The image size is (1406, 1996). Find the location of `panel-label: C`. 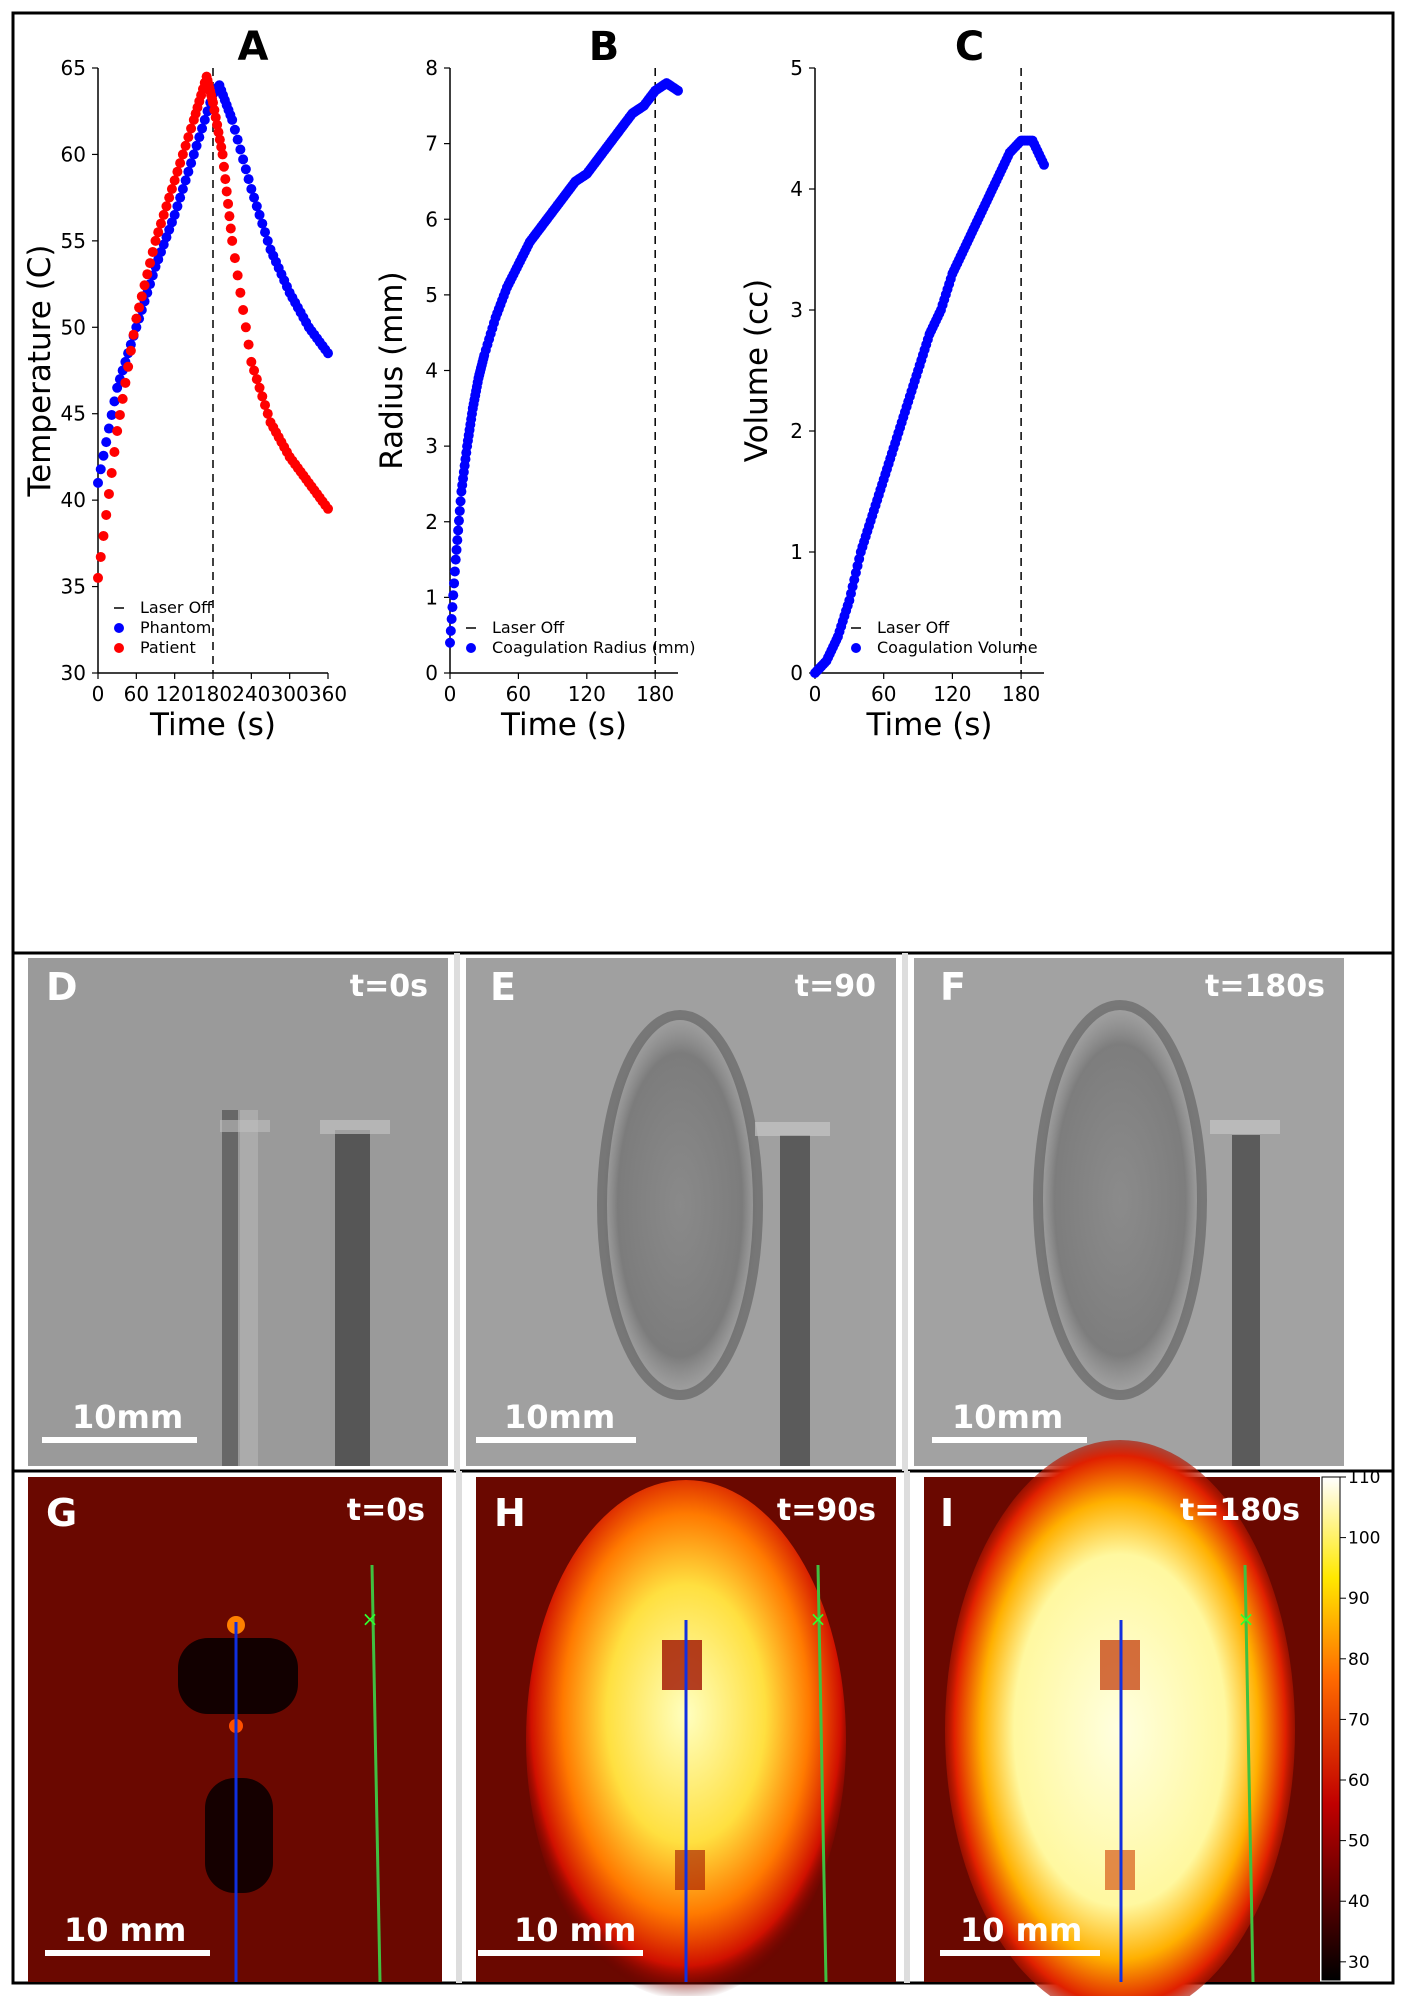

panel-label: C is located at coordinates (969, 47).